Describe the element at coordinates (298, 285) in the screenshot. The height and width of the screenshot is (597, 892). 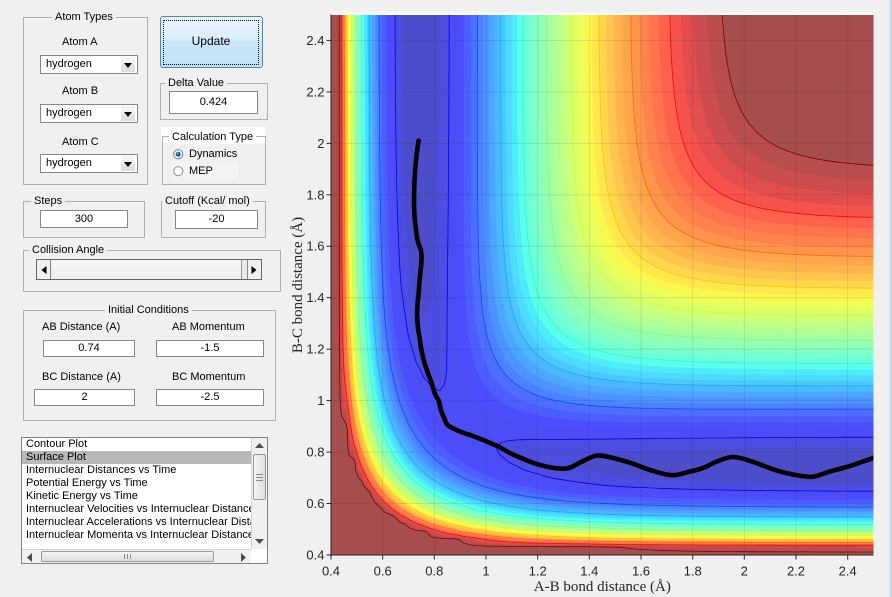
I see `svg-text: B-C bond distance (Å)` at that location.